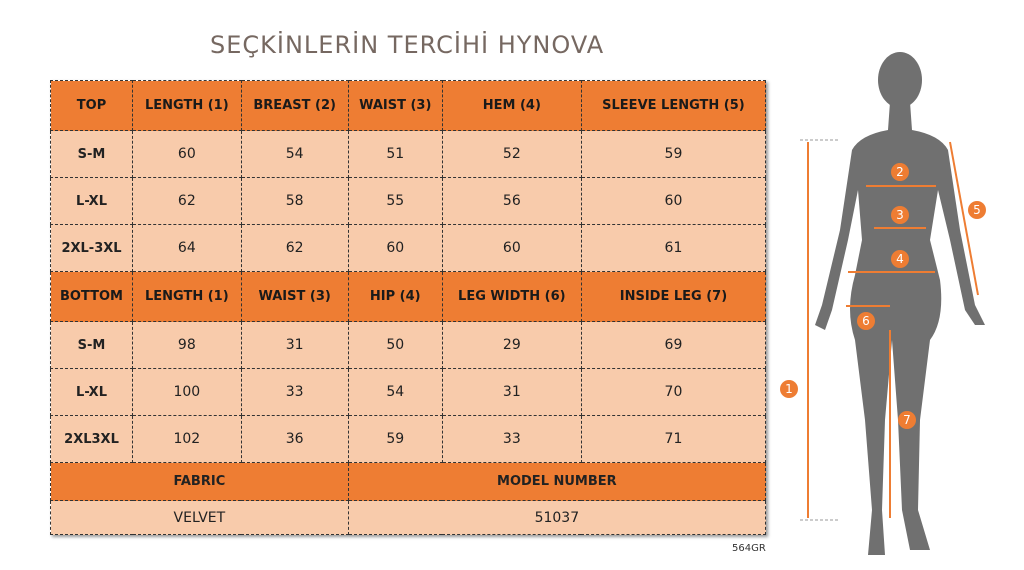  I want to click on fabric-label: FABRIC, so click(199, 481).